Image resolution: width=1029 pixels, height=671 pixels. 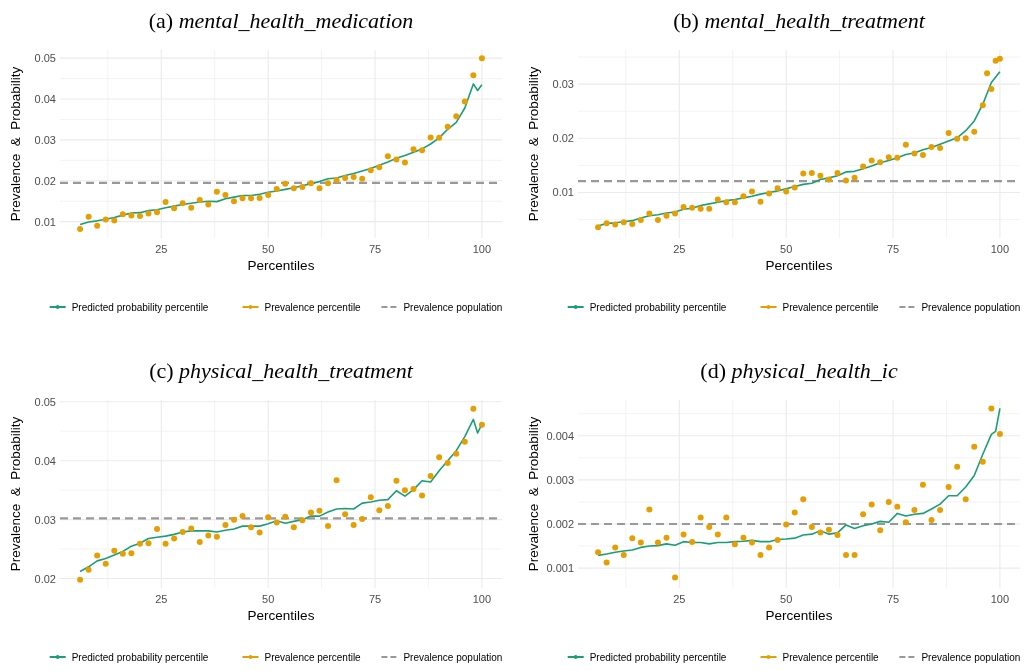 What do you see at coordinates (453, 657) in the screenshot?
I see `legend-label: Prevalence population` at bounding box center [453, 657].